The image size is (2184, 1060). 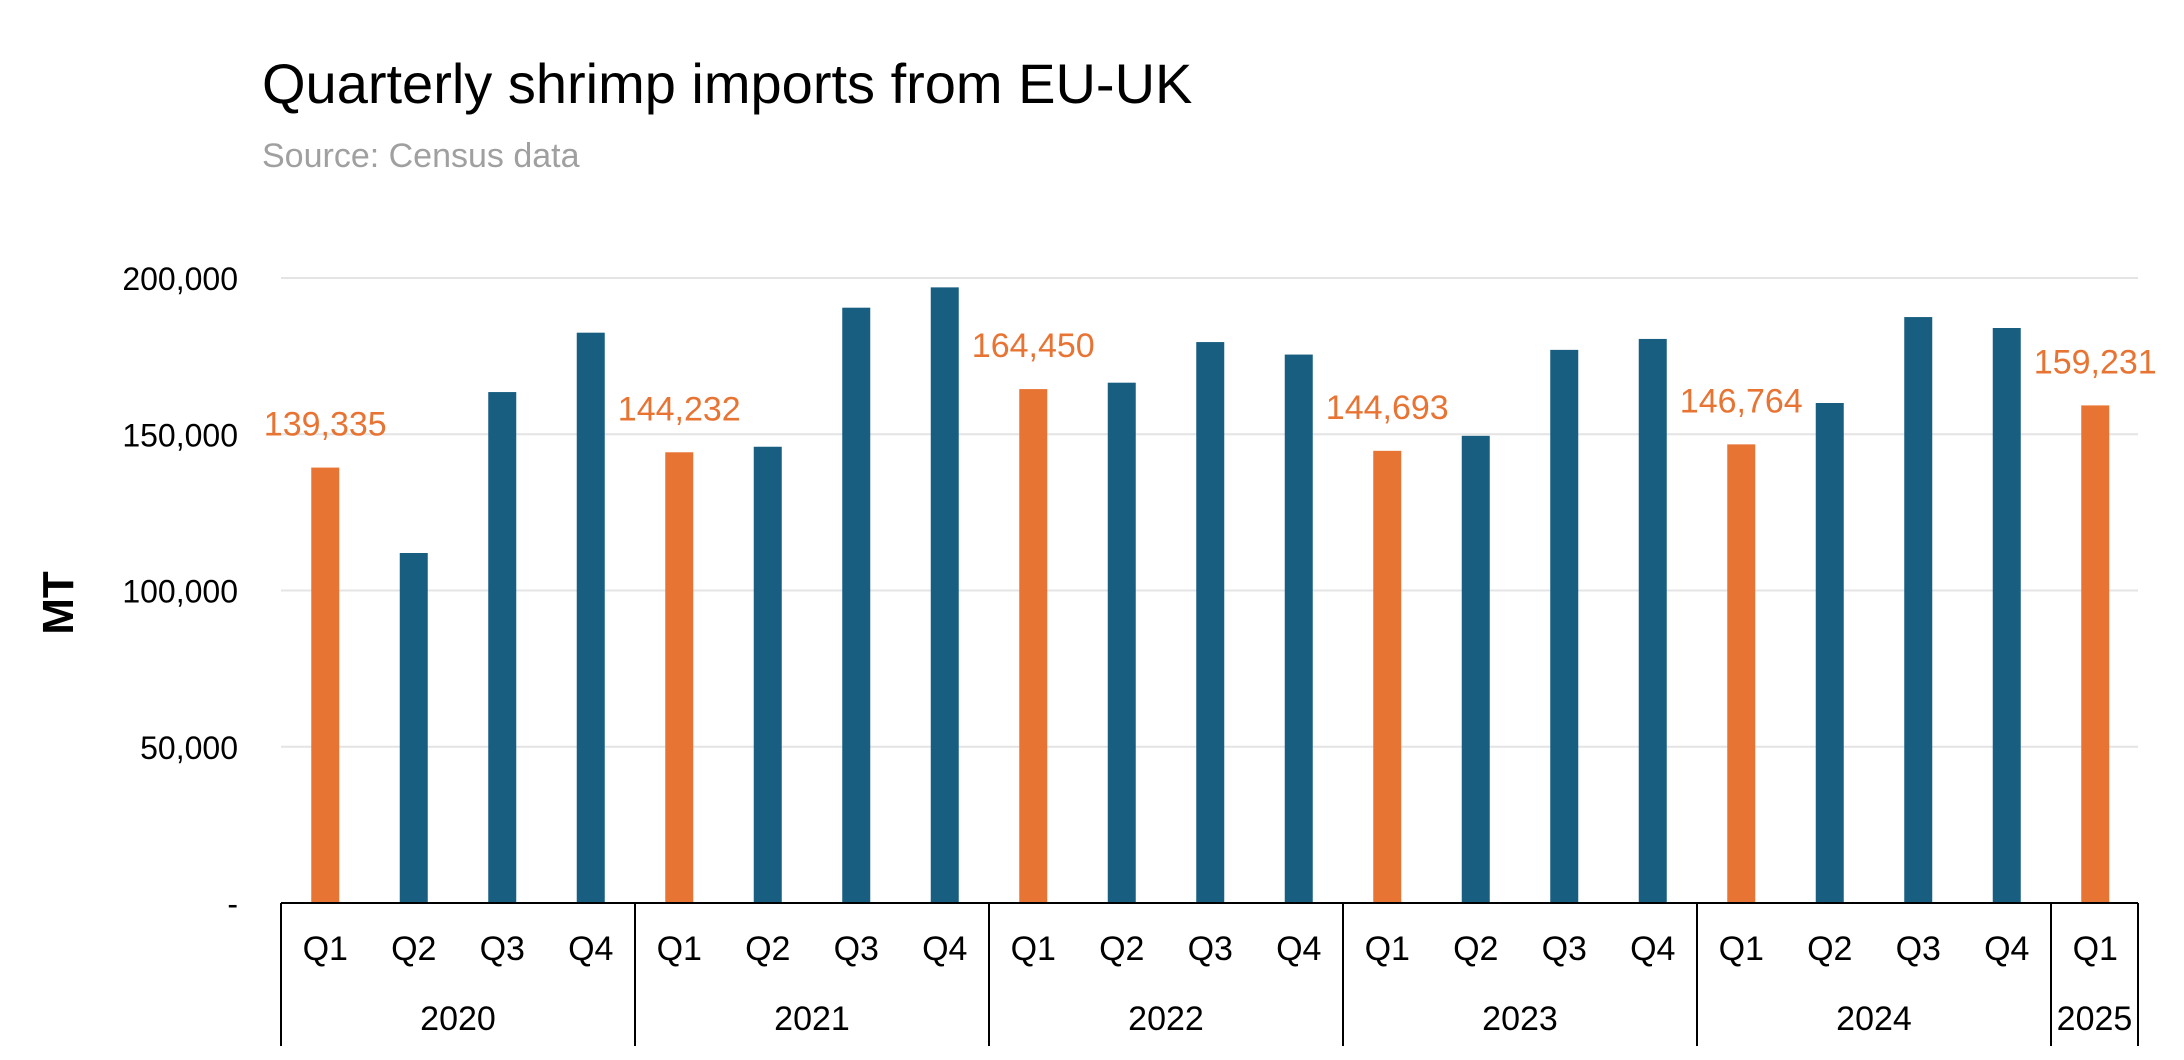 What do you see at coordinates (590, 617) in the screenshot?
I see `bar-2020-q4` at bounding box center [590, 617].